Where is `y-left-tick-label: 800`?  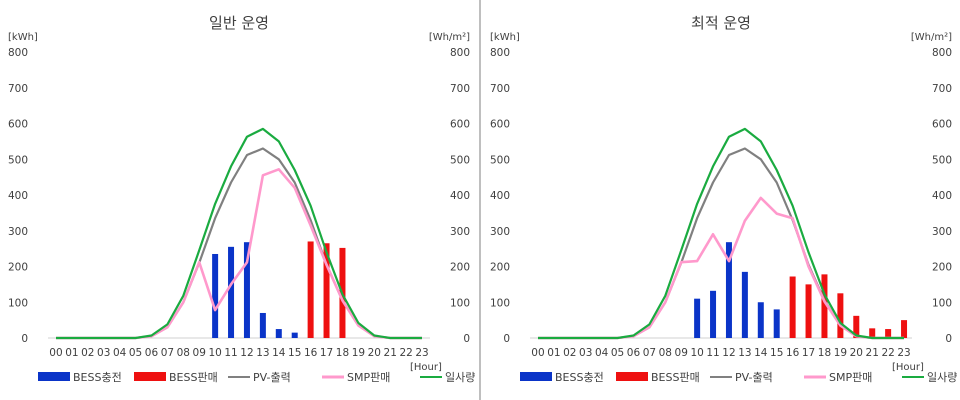
y-left-tick-label: 800 is located at coordinates (18, 53).